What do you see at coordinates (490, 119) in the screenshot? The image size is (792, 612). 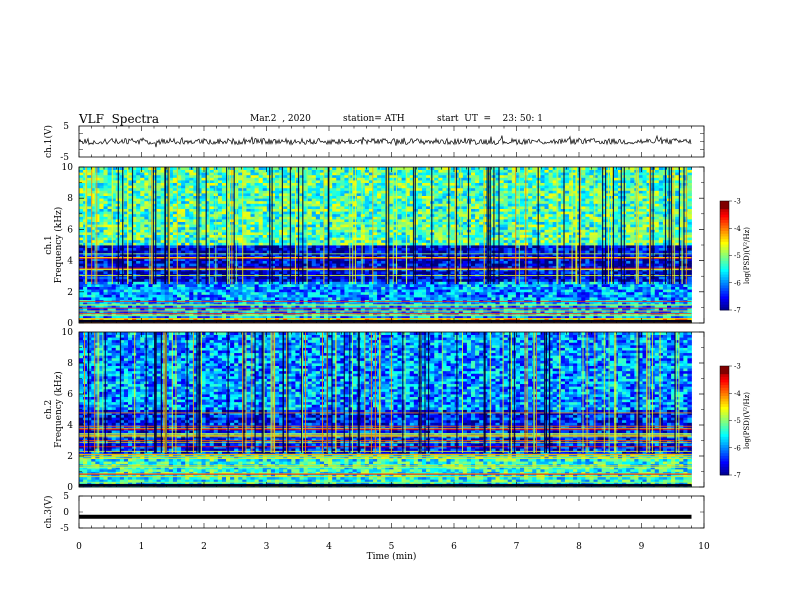 I see `start-time-label: start UT = 23: 50: 1` at bounding box center [490, 119].